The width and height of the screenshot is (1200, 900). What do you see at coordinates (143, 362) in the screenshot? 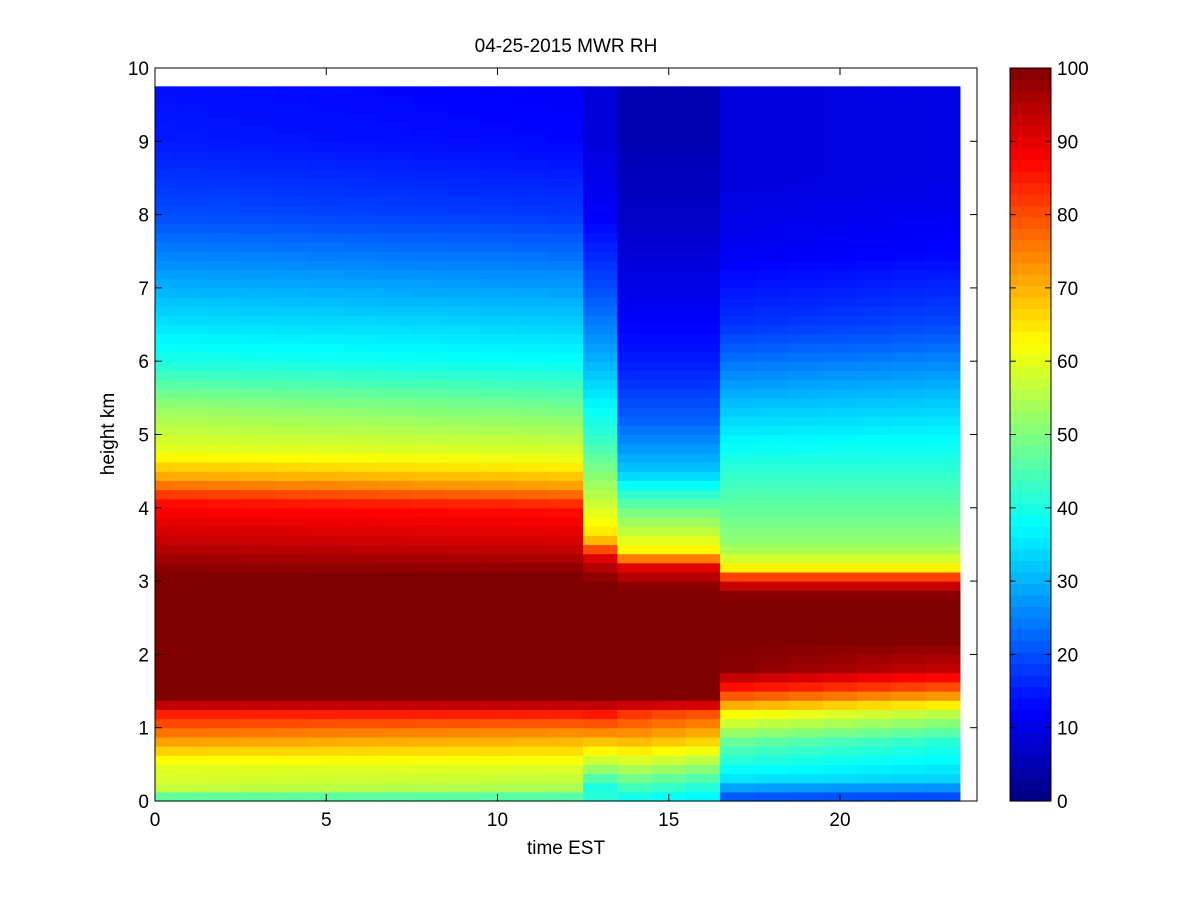
I see `y-tick-label: 6` at bounding box center [143, 362].